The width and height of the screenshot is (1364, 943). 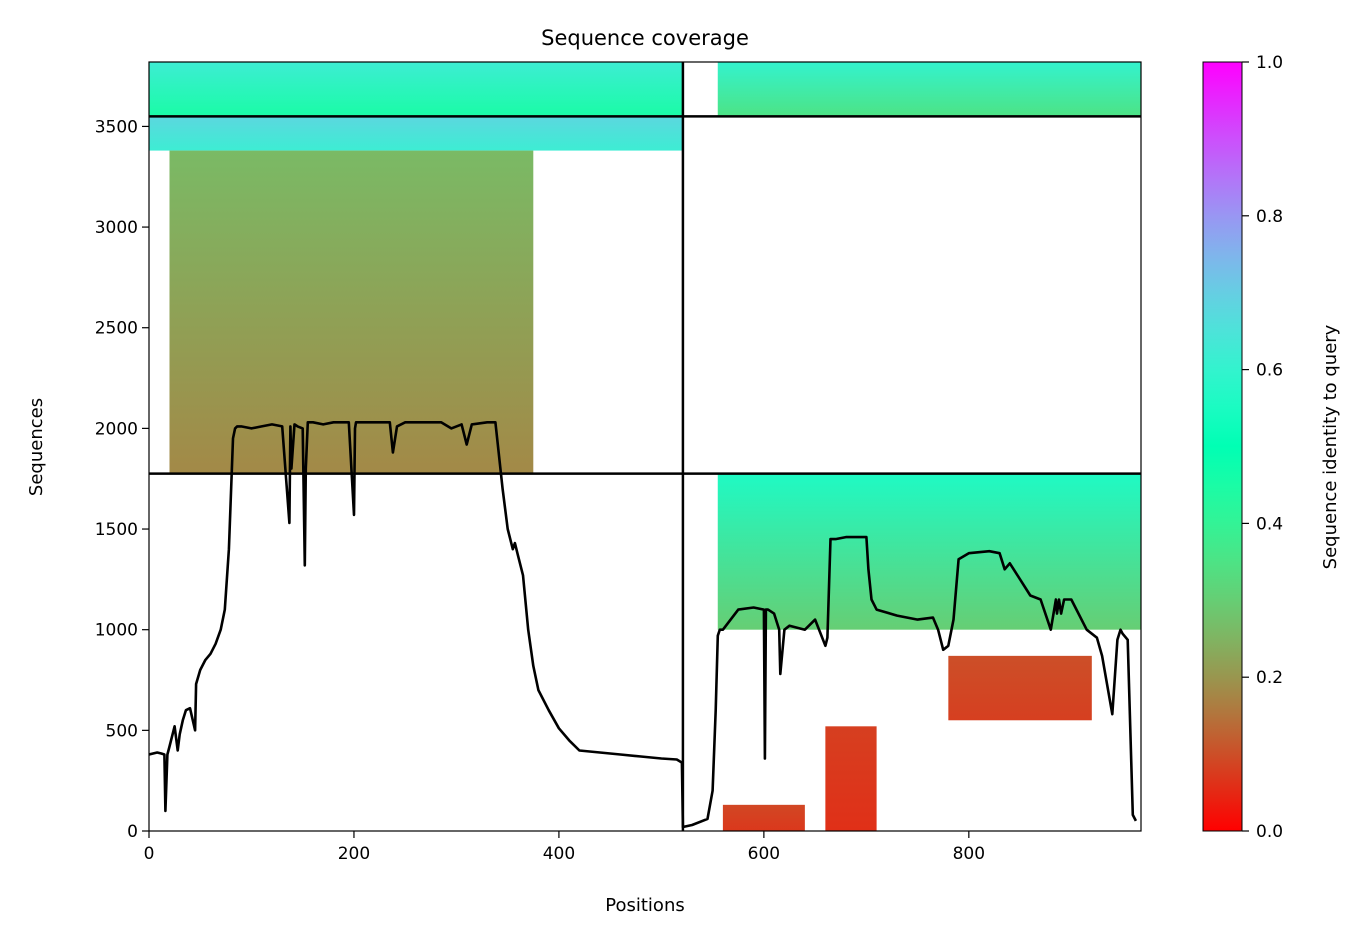 What do you see at coordinates (1269, 371) in the screenshot?
I see `colorbar-tick-label: 0.6` at bounding box center [1269, 371].